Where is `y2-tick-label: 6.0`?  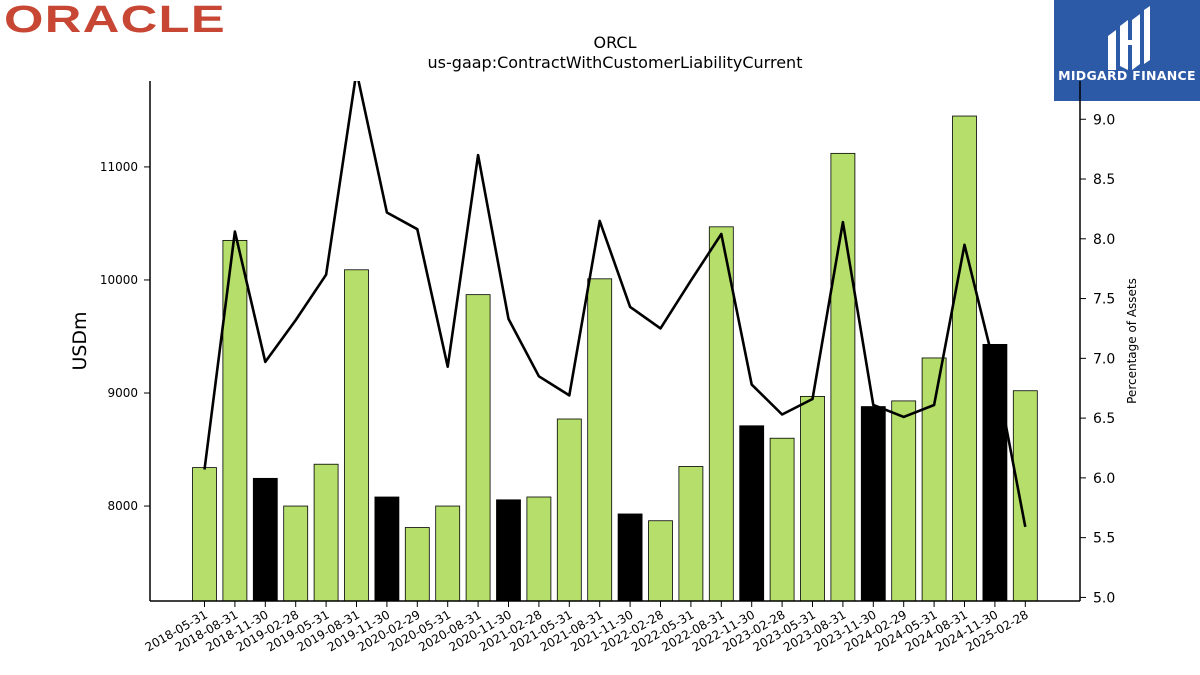 y2-tick-label: 6.0 is located at coordinates (1104, 479).